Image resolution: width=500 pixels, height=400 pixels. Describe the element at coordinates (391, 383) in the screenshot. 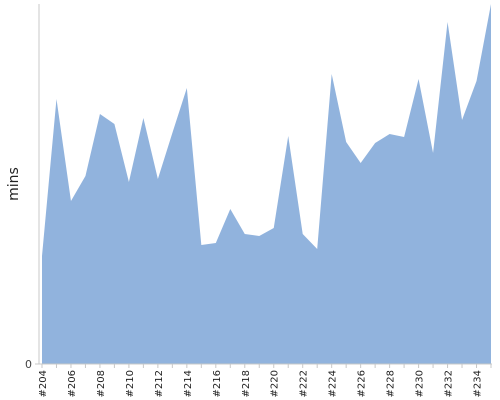

I see `x-tick-label: #228` at that location.